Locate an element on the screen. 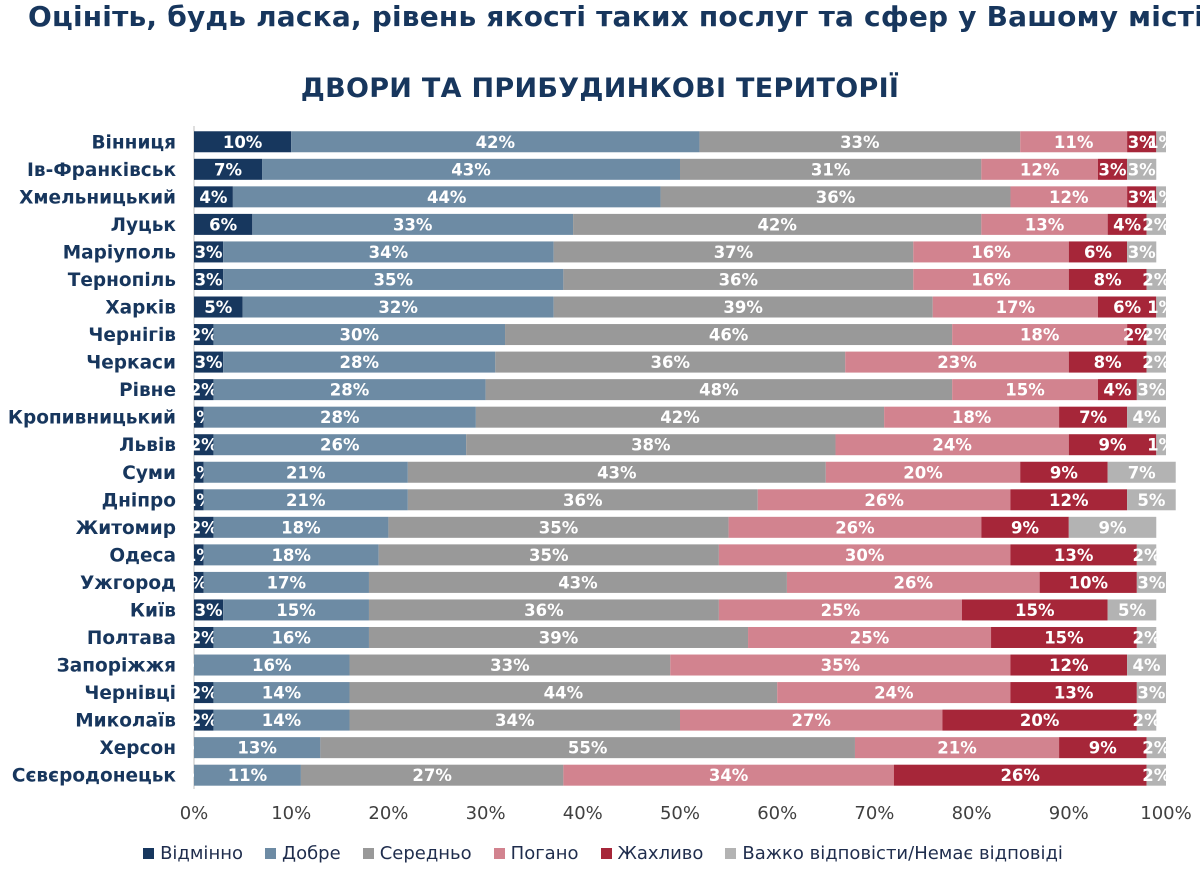  data-label: 33% is located at coordinates (413, 224).